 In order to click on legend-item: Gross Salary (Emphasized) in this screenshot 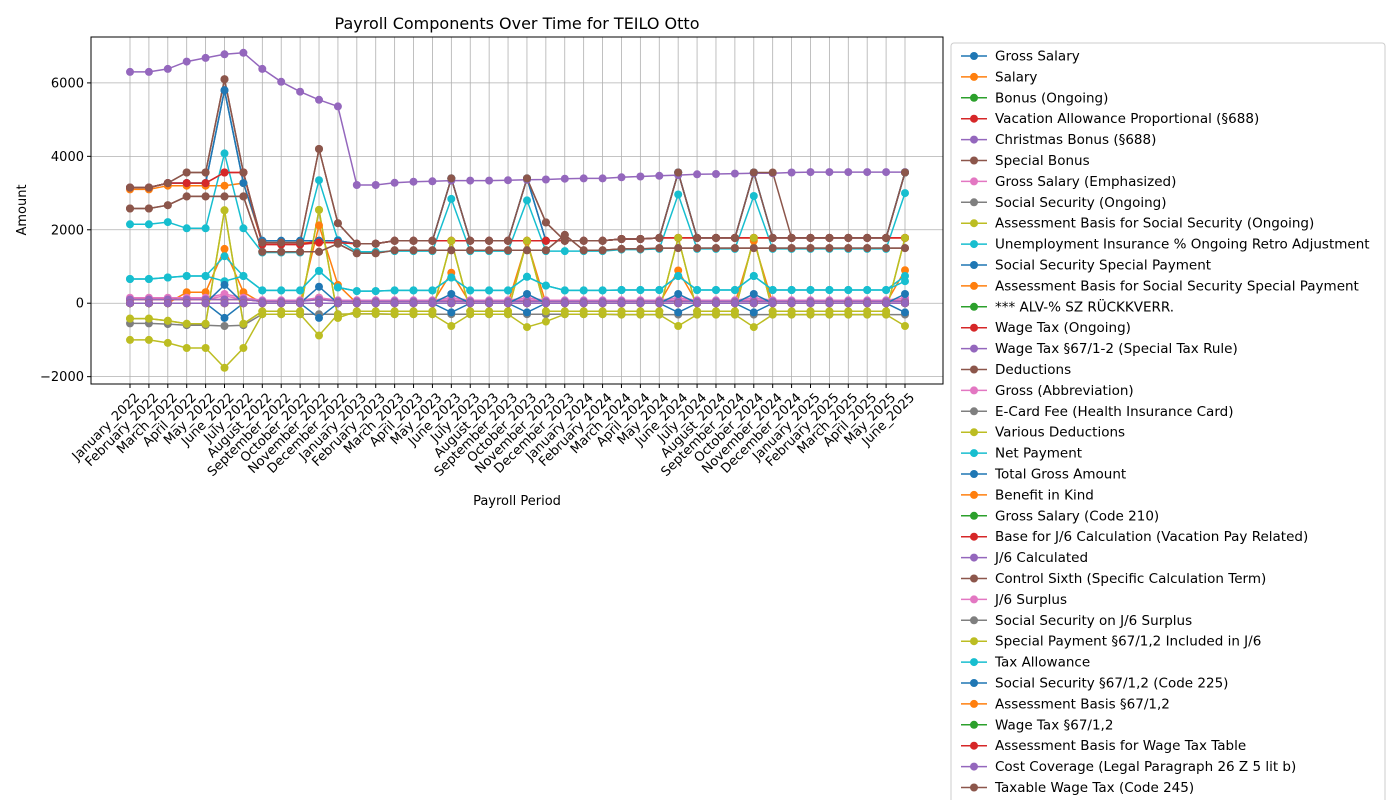, I will do `click(1068, 182)`.